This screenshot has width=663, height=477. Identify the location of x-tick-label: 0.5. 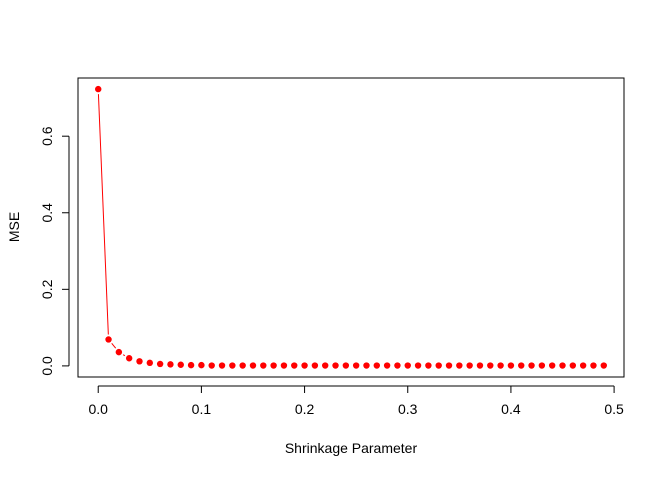
(614, 409).